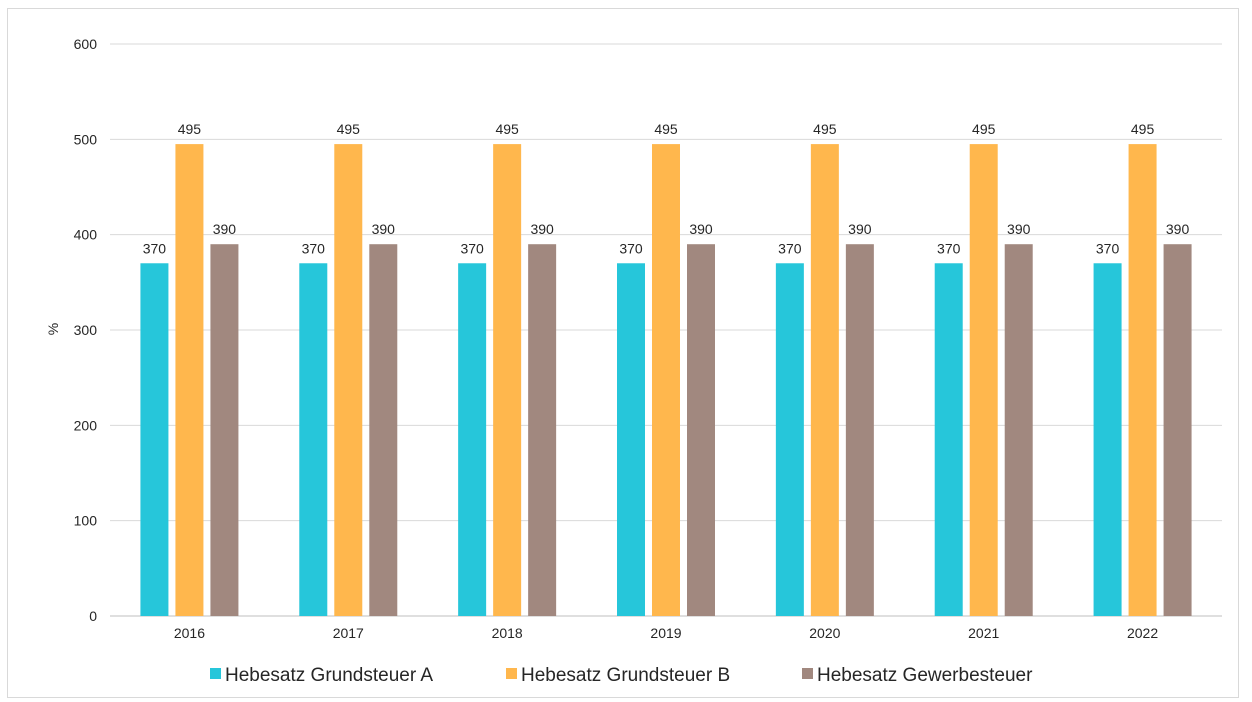 Image resolution: width=1252 pixels, height=702 pixels. Describe the element at coordinates (53, 329) in the screenshot. I see `y-axis-label: %` at that location.